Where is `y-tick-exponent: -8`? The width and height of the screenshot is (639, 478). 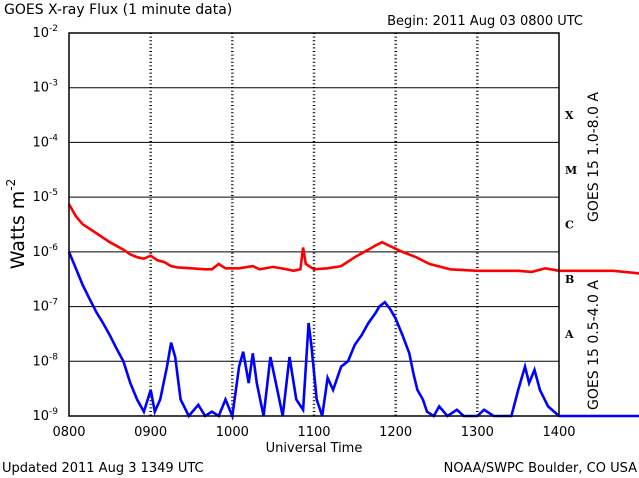
y-tick-exponent: -8 is located at coordinates (53, 357).